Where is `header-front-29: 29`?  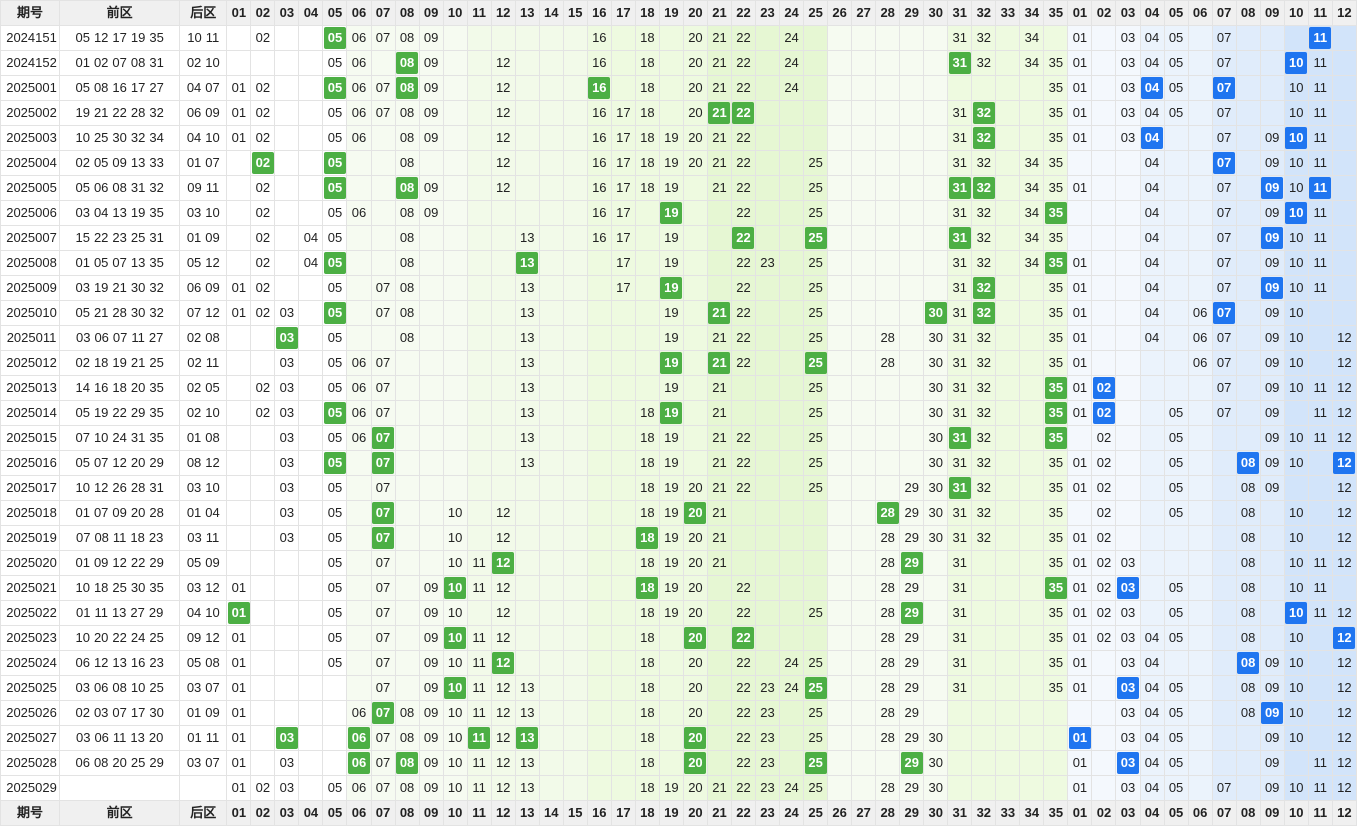
header-front-29: 29 is located at coordinates (912, 13).